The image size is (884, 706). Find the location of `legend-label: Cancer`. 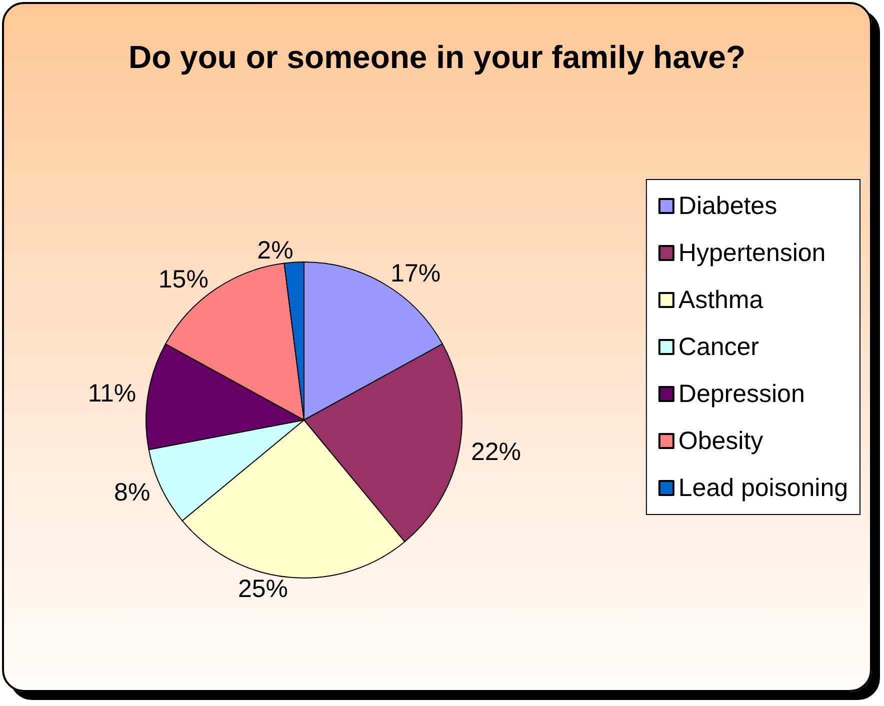

legend-label: Cancer is located at coordinates (718, 347).